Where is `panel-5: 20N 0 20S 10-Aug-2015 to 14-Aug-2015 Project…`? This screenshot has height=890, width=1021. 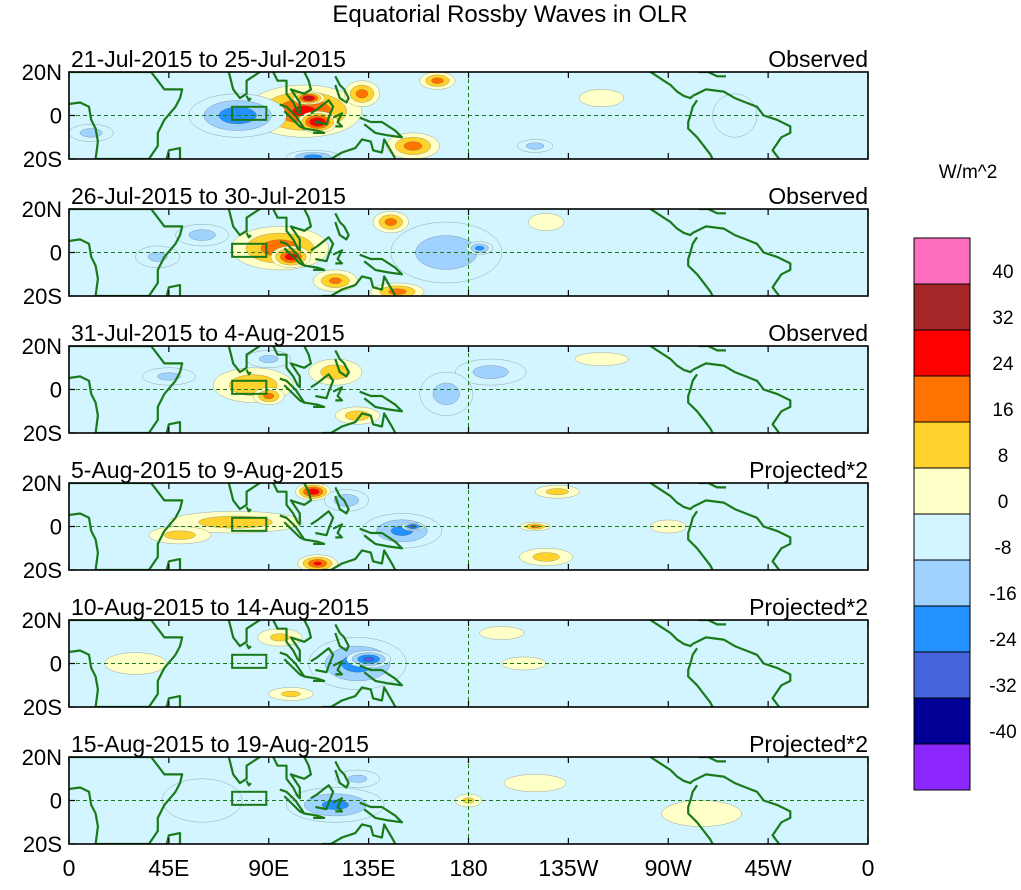
panel-5: 20N 0 20S 10-Aug-2015 to 14-Aug-2015 Project… is located at coordinates (445, 657).